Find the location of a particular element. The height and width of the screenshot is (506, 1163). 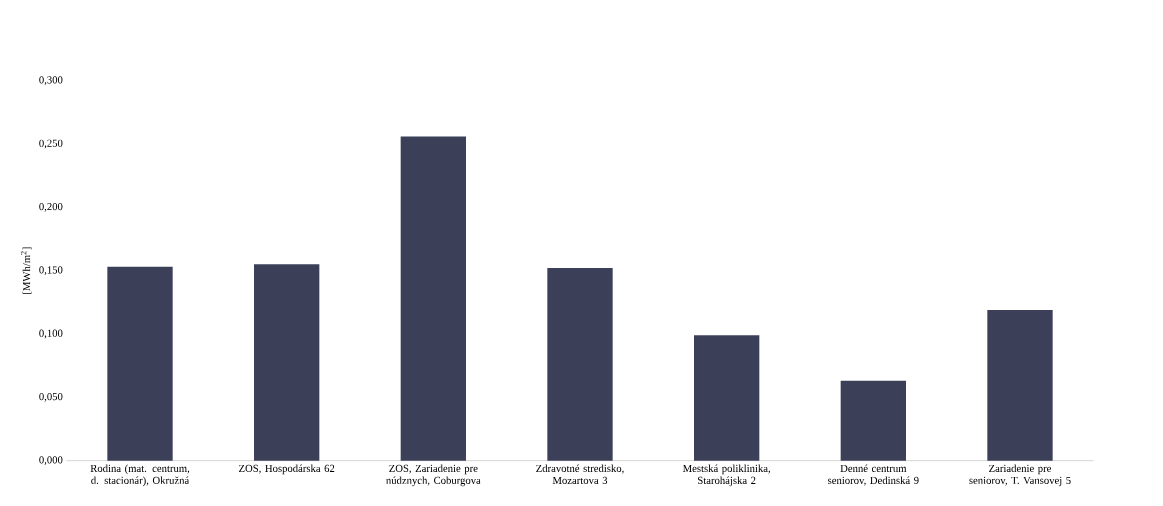

y-tick-label: 0,100 is located at coordinates (51, 334).